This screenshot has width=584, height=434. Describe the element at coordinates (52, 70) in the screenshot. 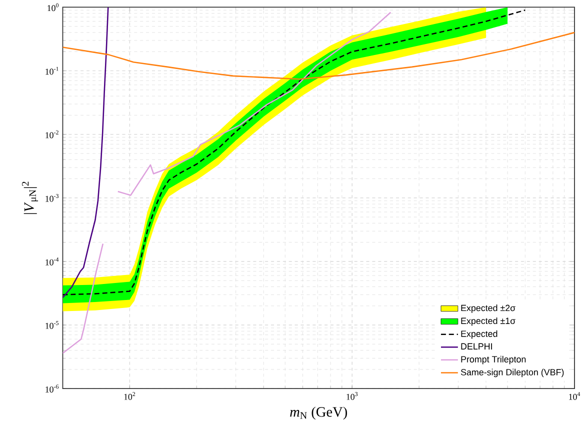

I see `y-tick-label: 10$^{-1}$` at that location.